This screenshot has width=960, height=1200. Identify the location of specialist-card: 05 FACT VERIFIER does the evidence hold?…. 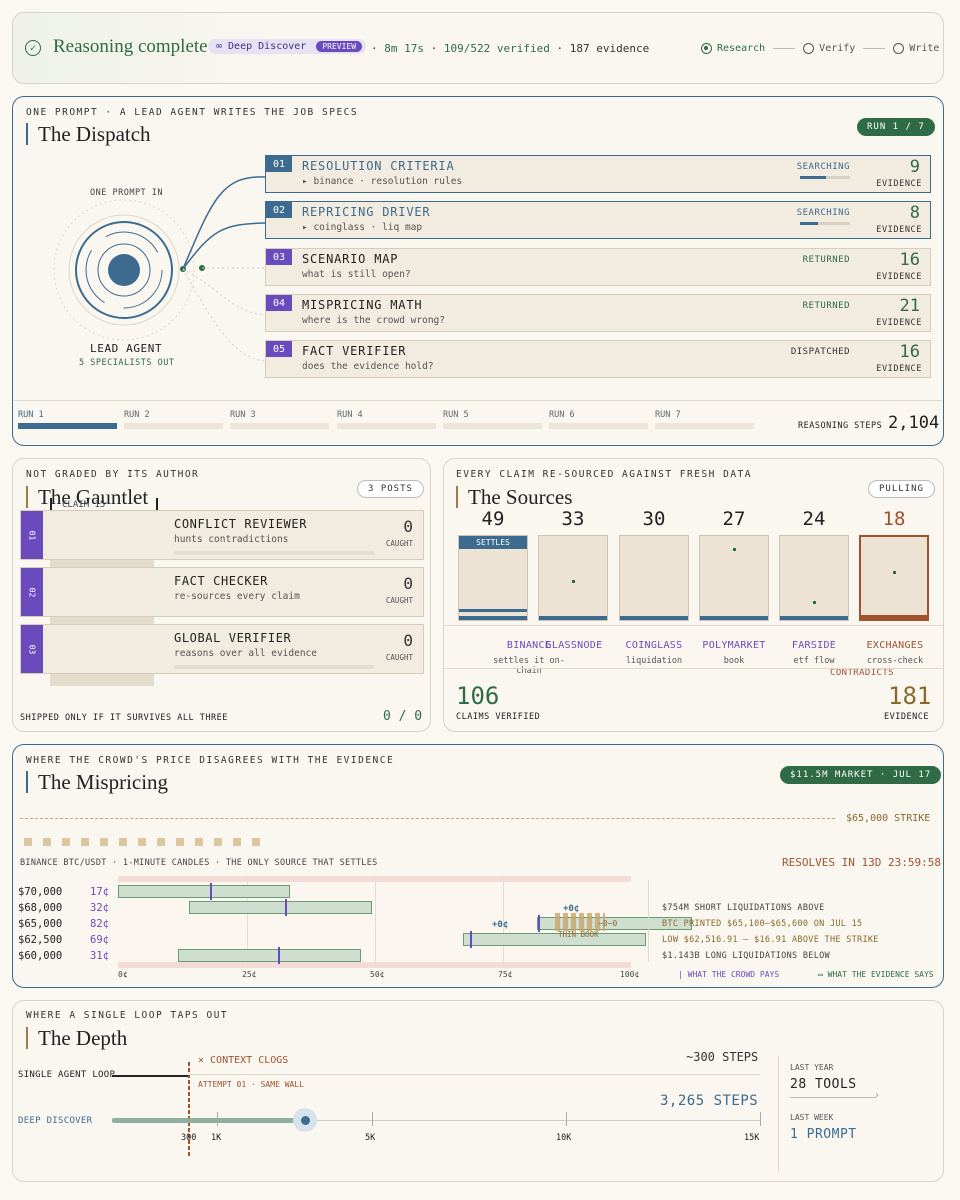
(598, 359).